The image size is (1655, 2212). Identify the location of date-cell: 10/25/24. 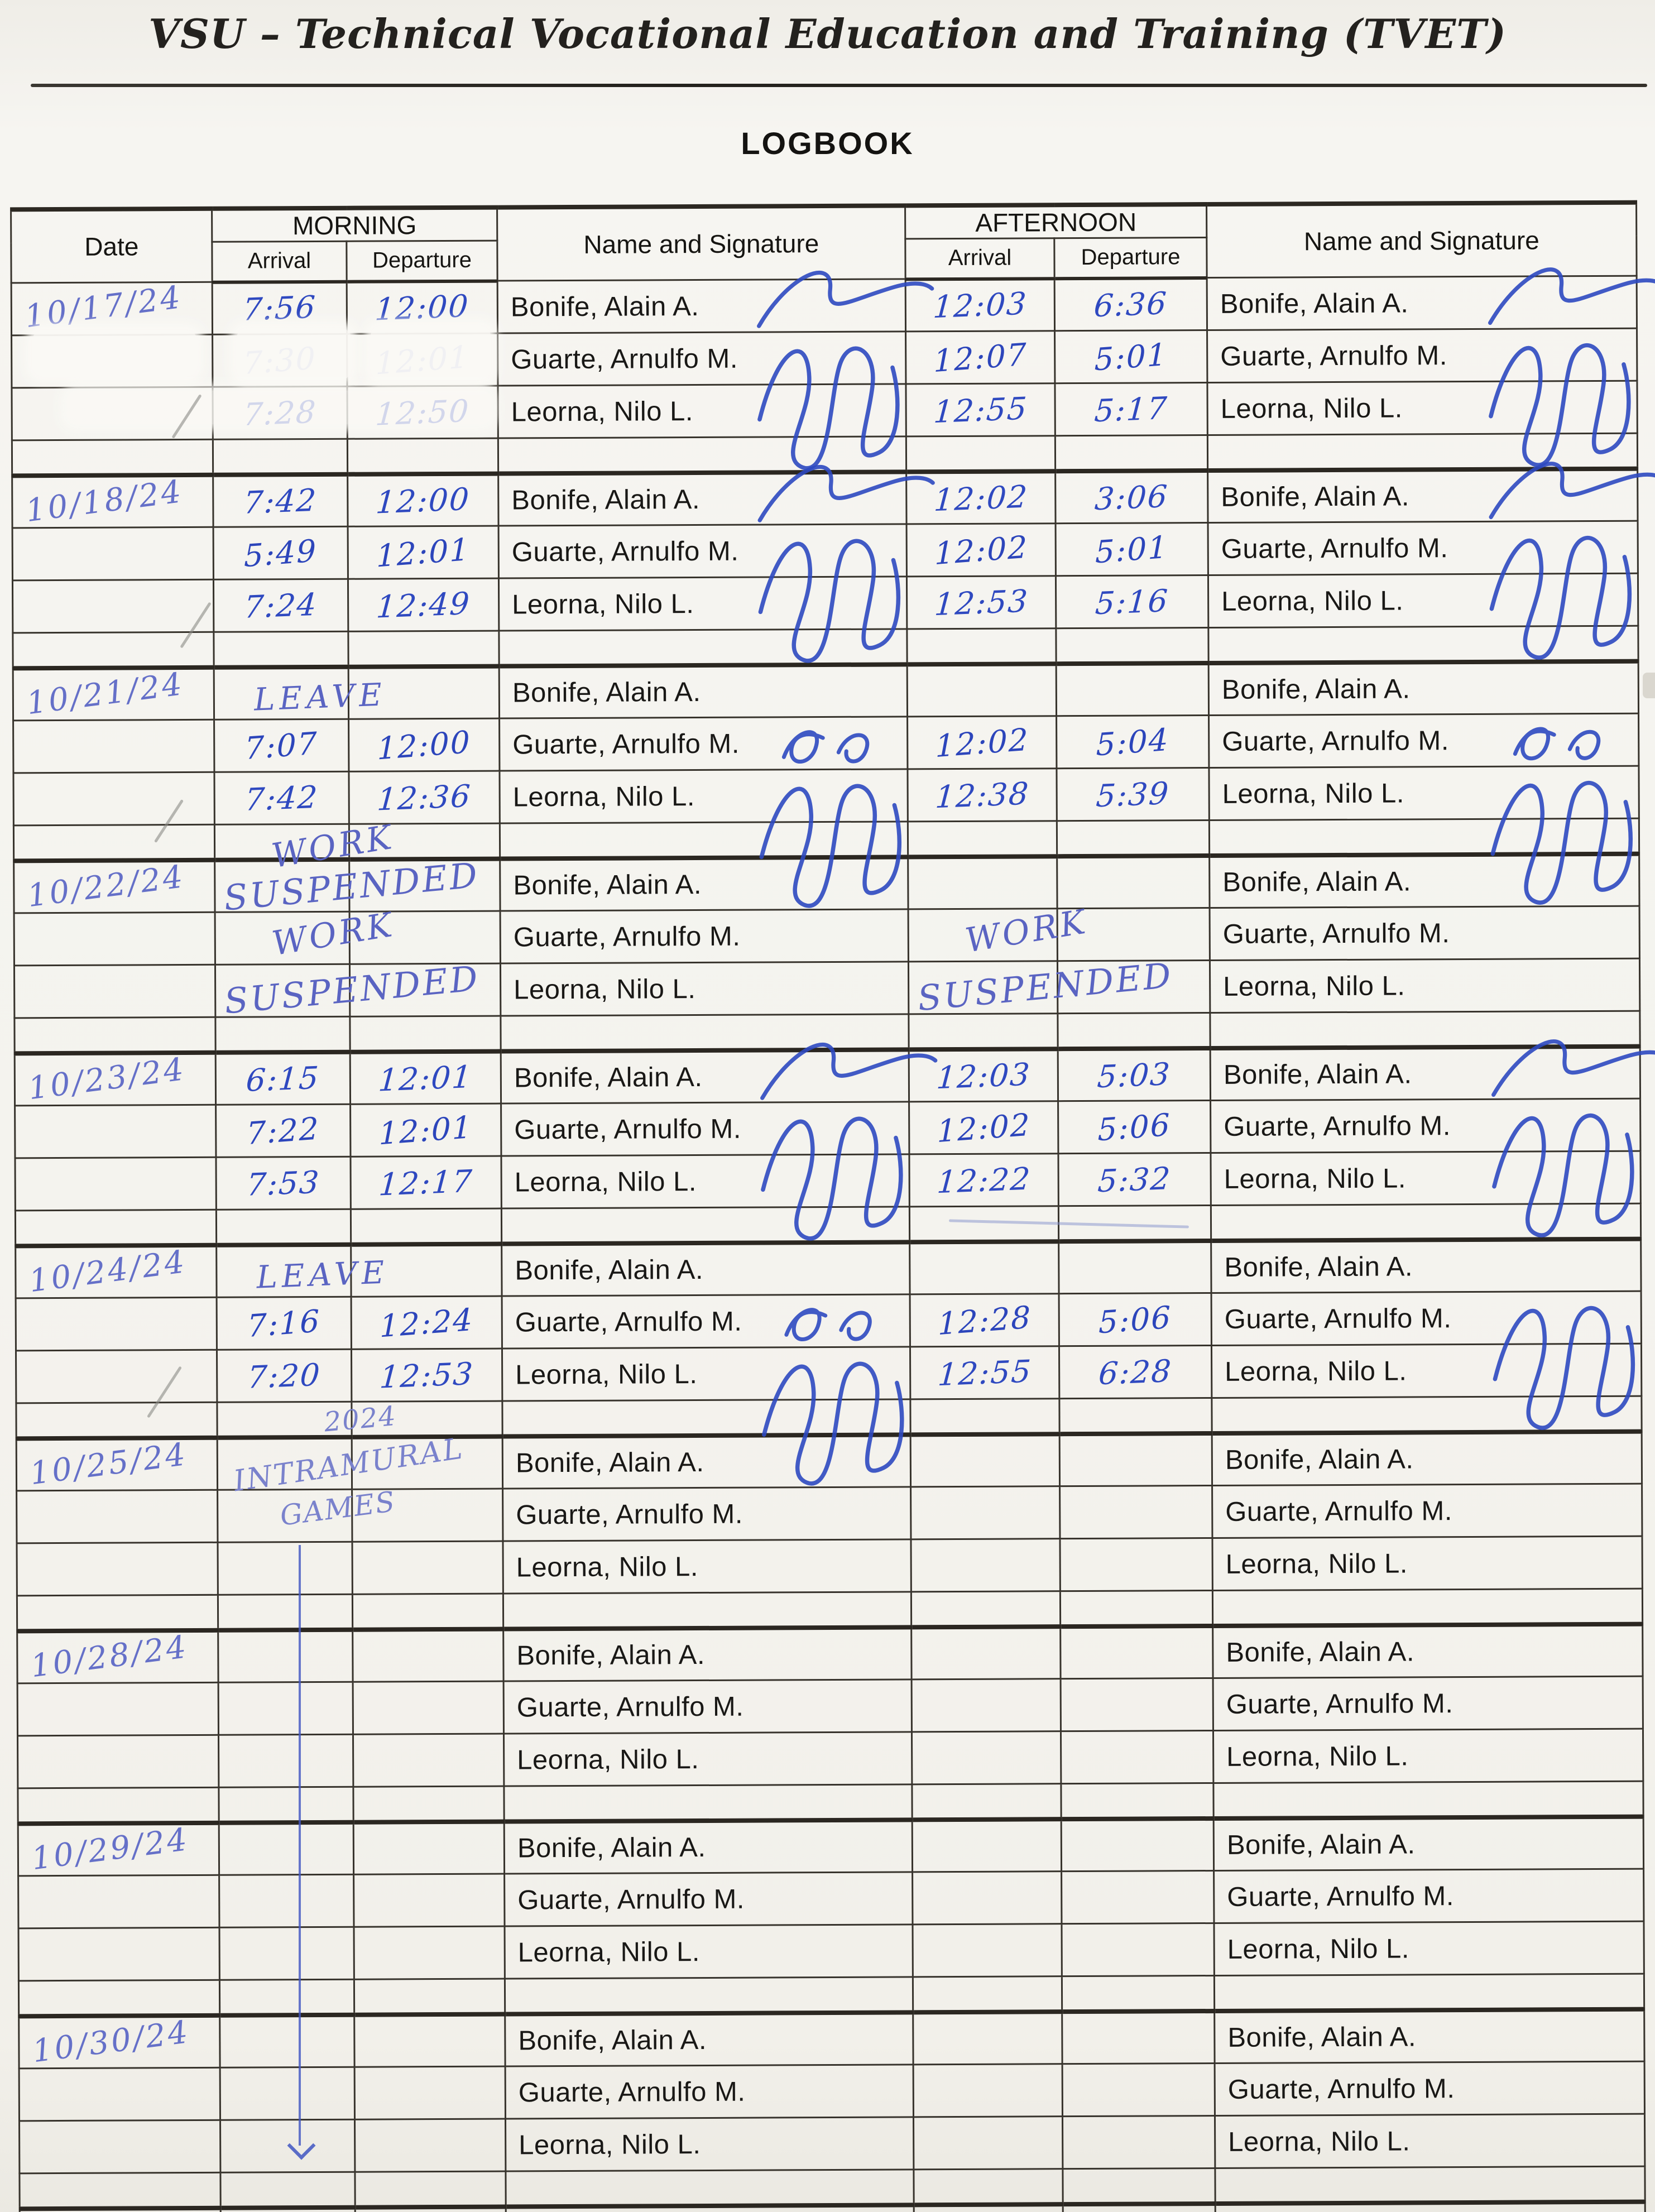
(117, 1464).